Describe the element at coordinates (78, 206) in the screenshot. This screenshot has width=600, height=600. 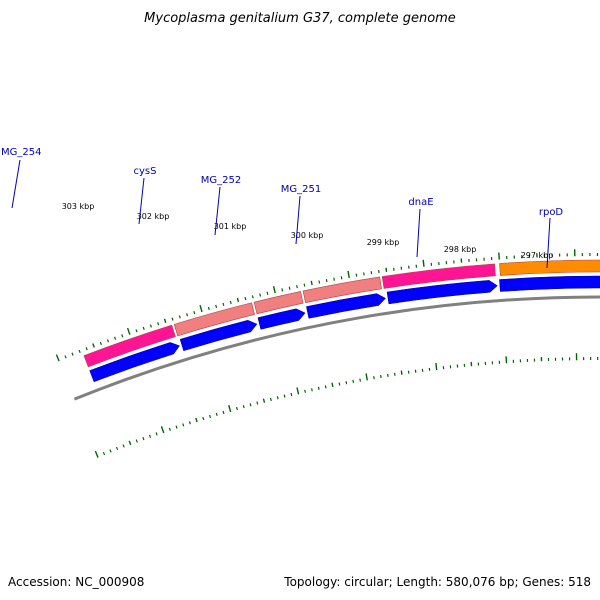
I see `scale-label-303: 303 kbp` at that location.